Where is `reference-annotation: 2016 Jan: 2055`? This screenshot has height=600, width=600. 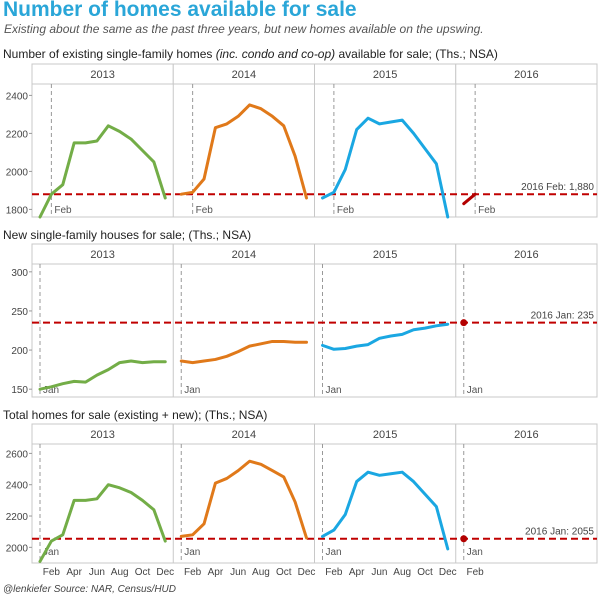
reference-annotation: 2016 Jan: 2055 is located at coordinates (559, 532).